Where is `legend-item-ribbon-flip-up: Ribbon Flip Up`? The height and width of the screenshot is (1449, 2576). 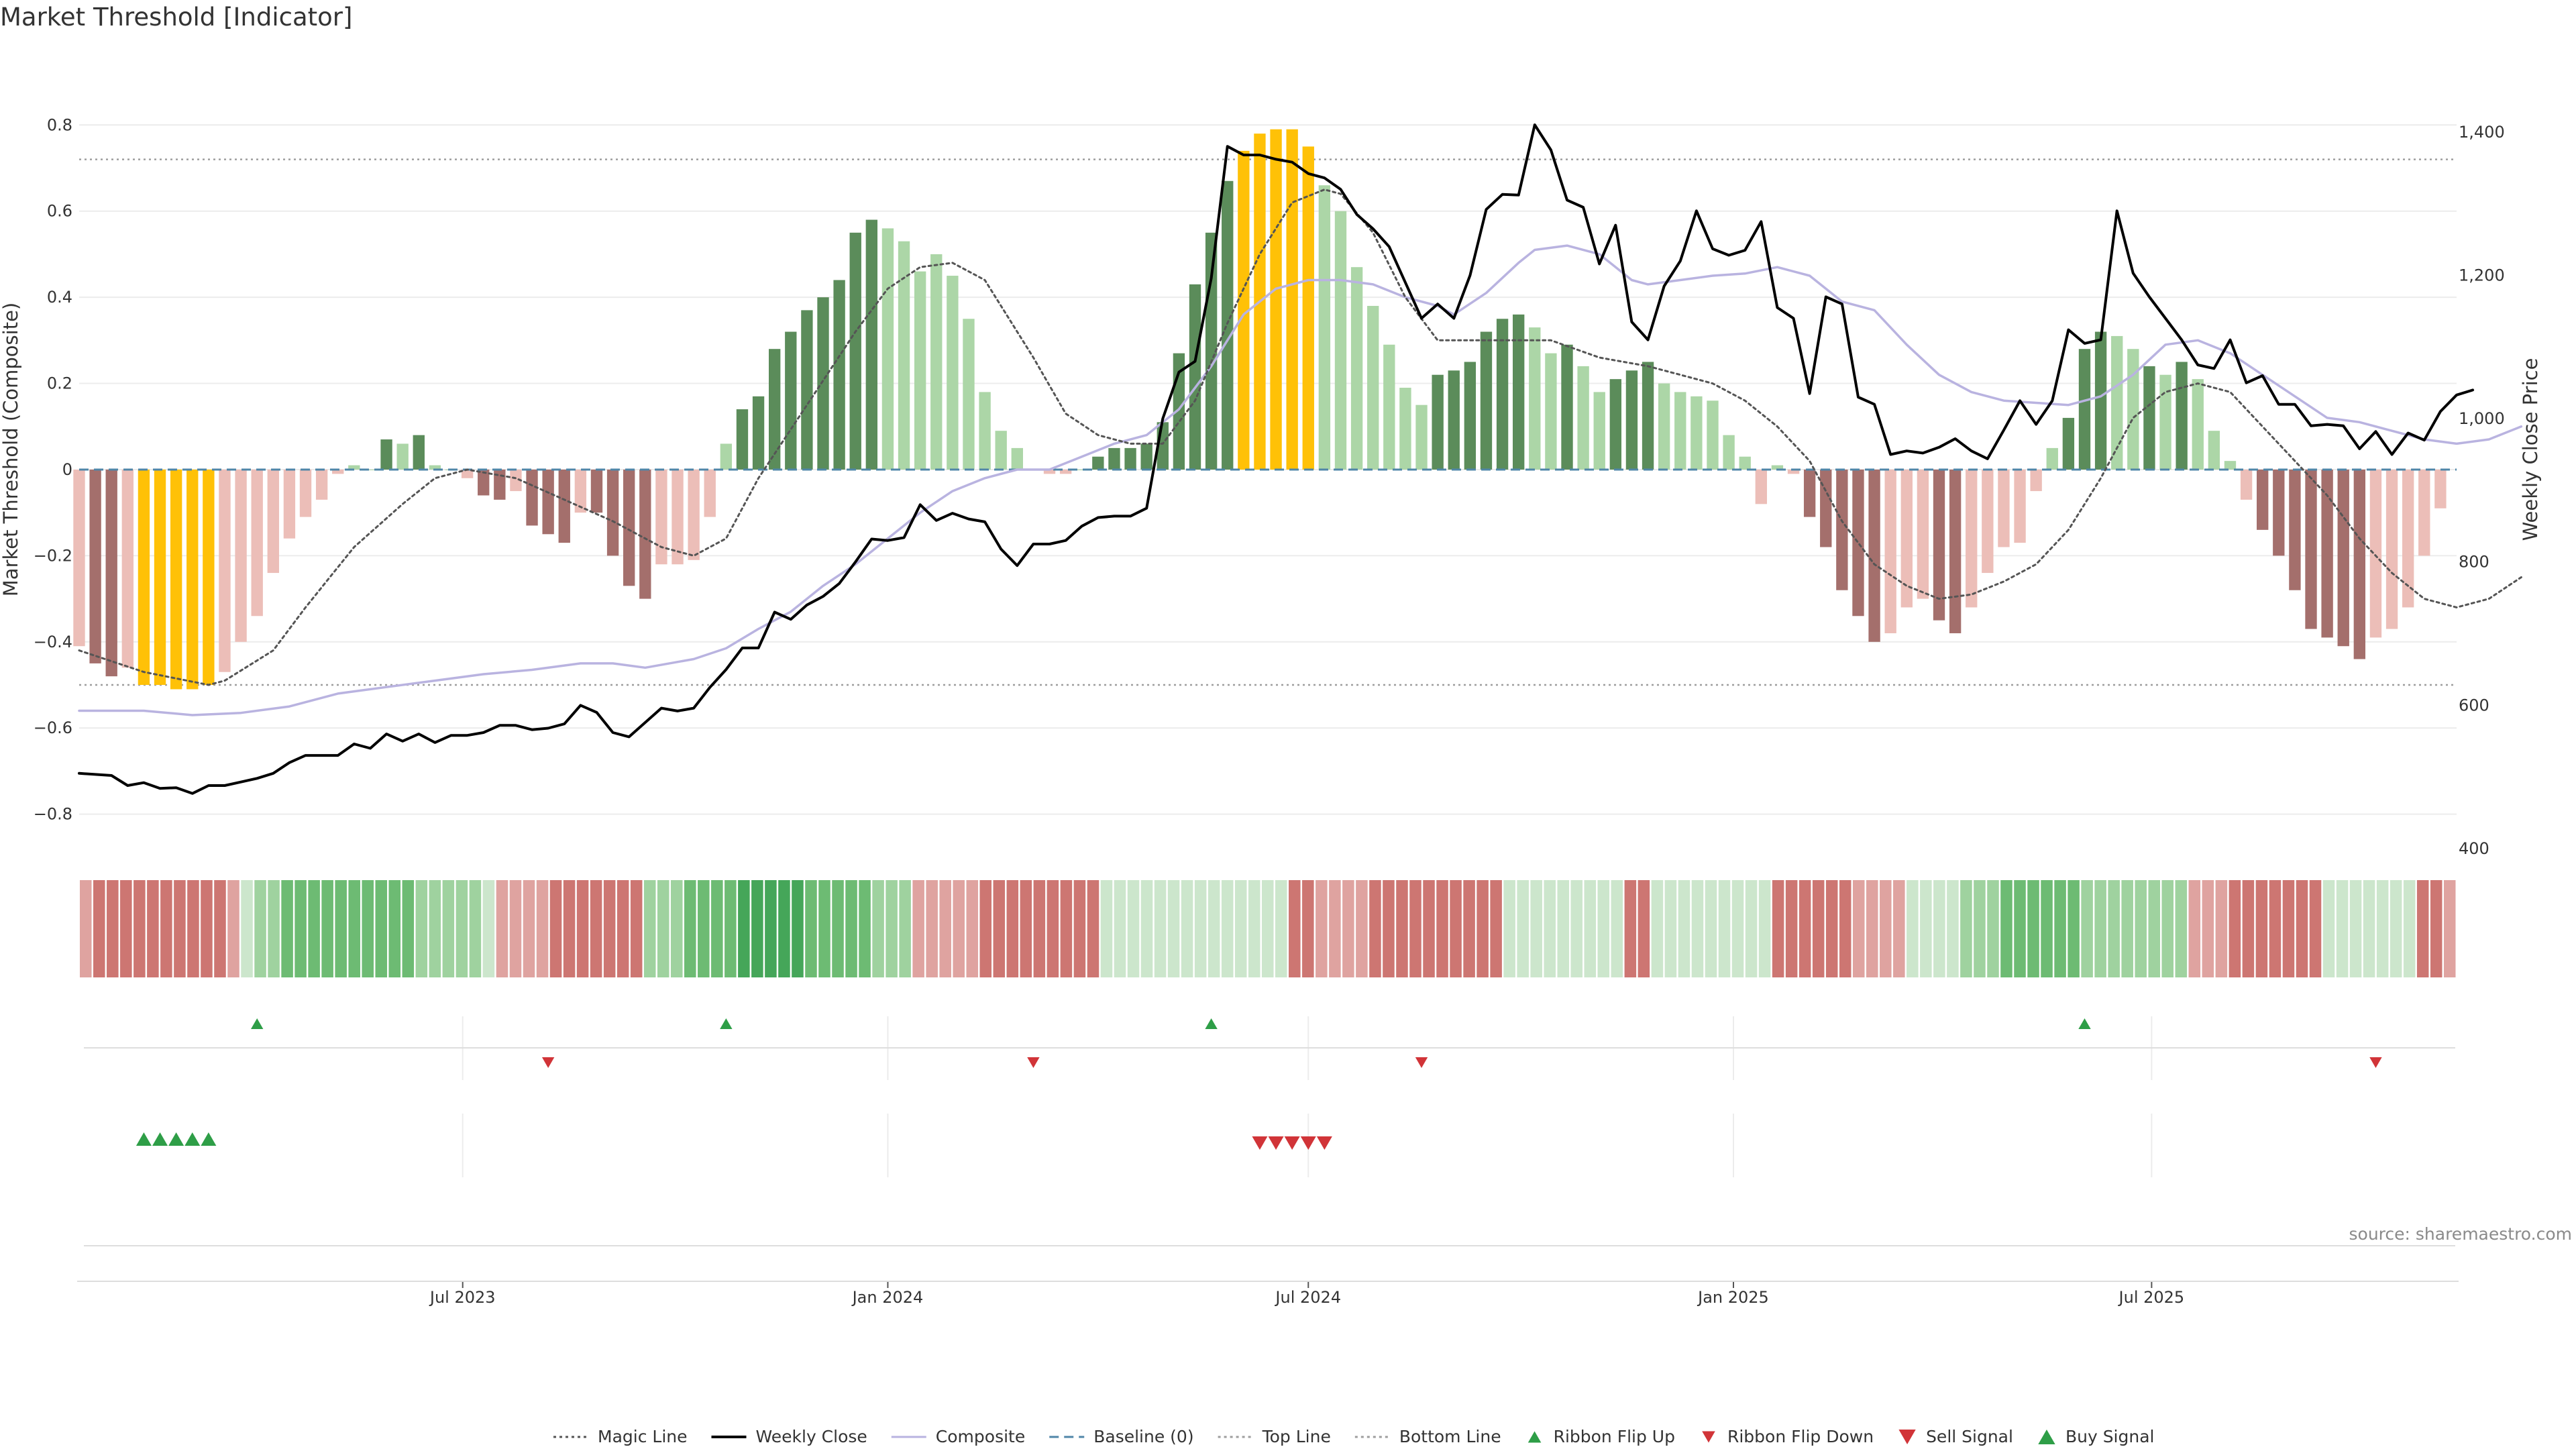 legend-item-ribbon-flip-up: Ribbon Flip Up is located at coordinates (1601, 1436).